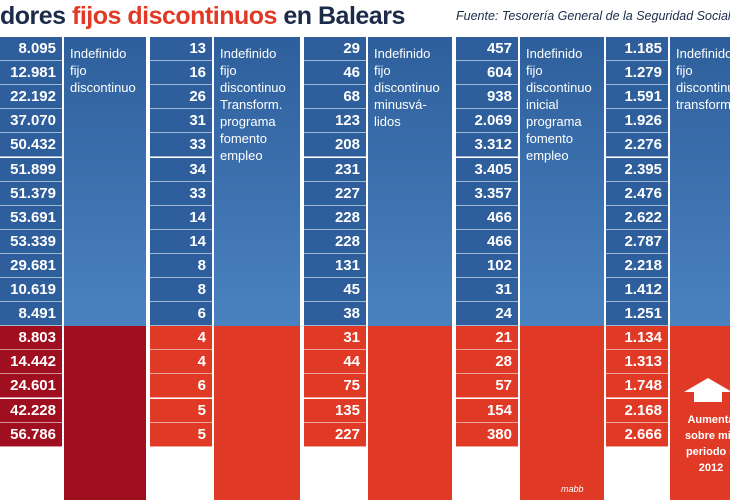 The width and height of the screenshot is (730, 500). I want to click on value-cell: 2.168, so click(637, 410).